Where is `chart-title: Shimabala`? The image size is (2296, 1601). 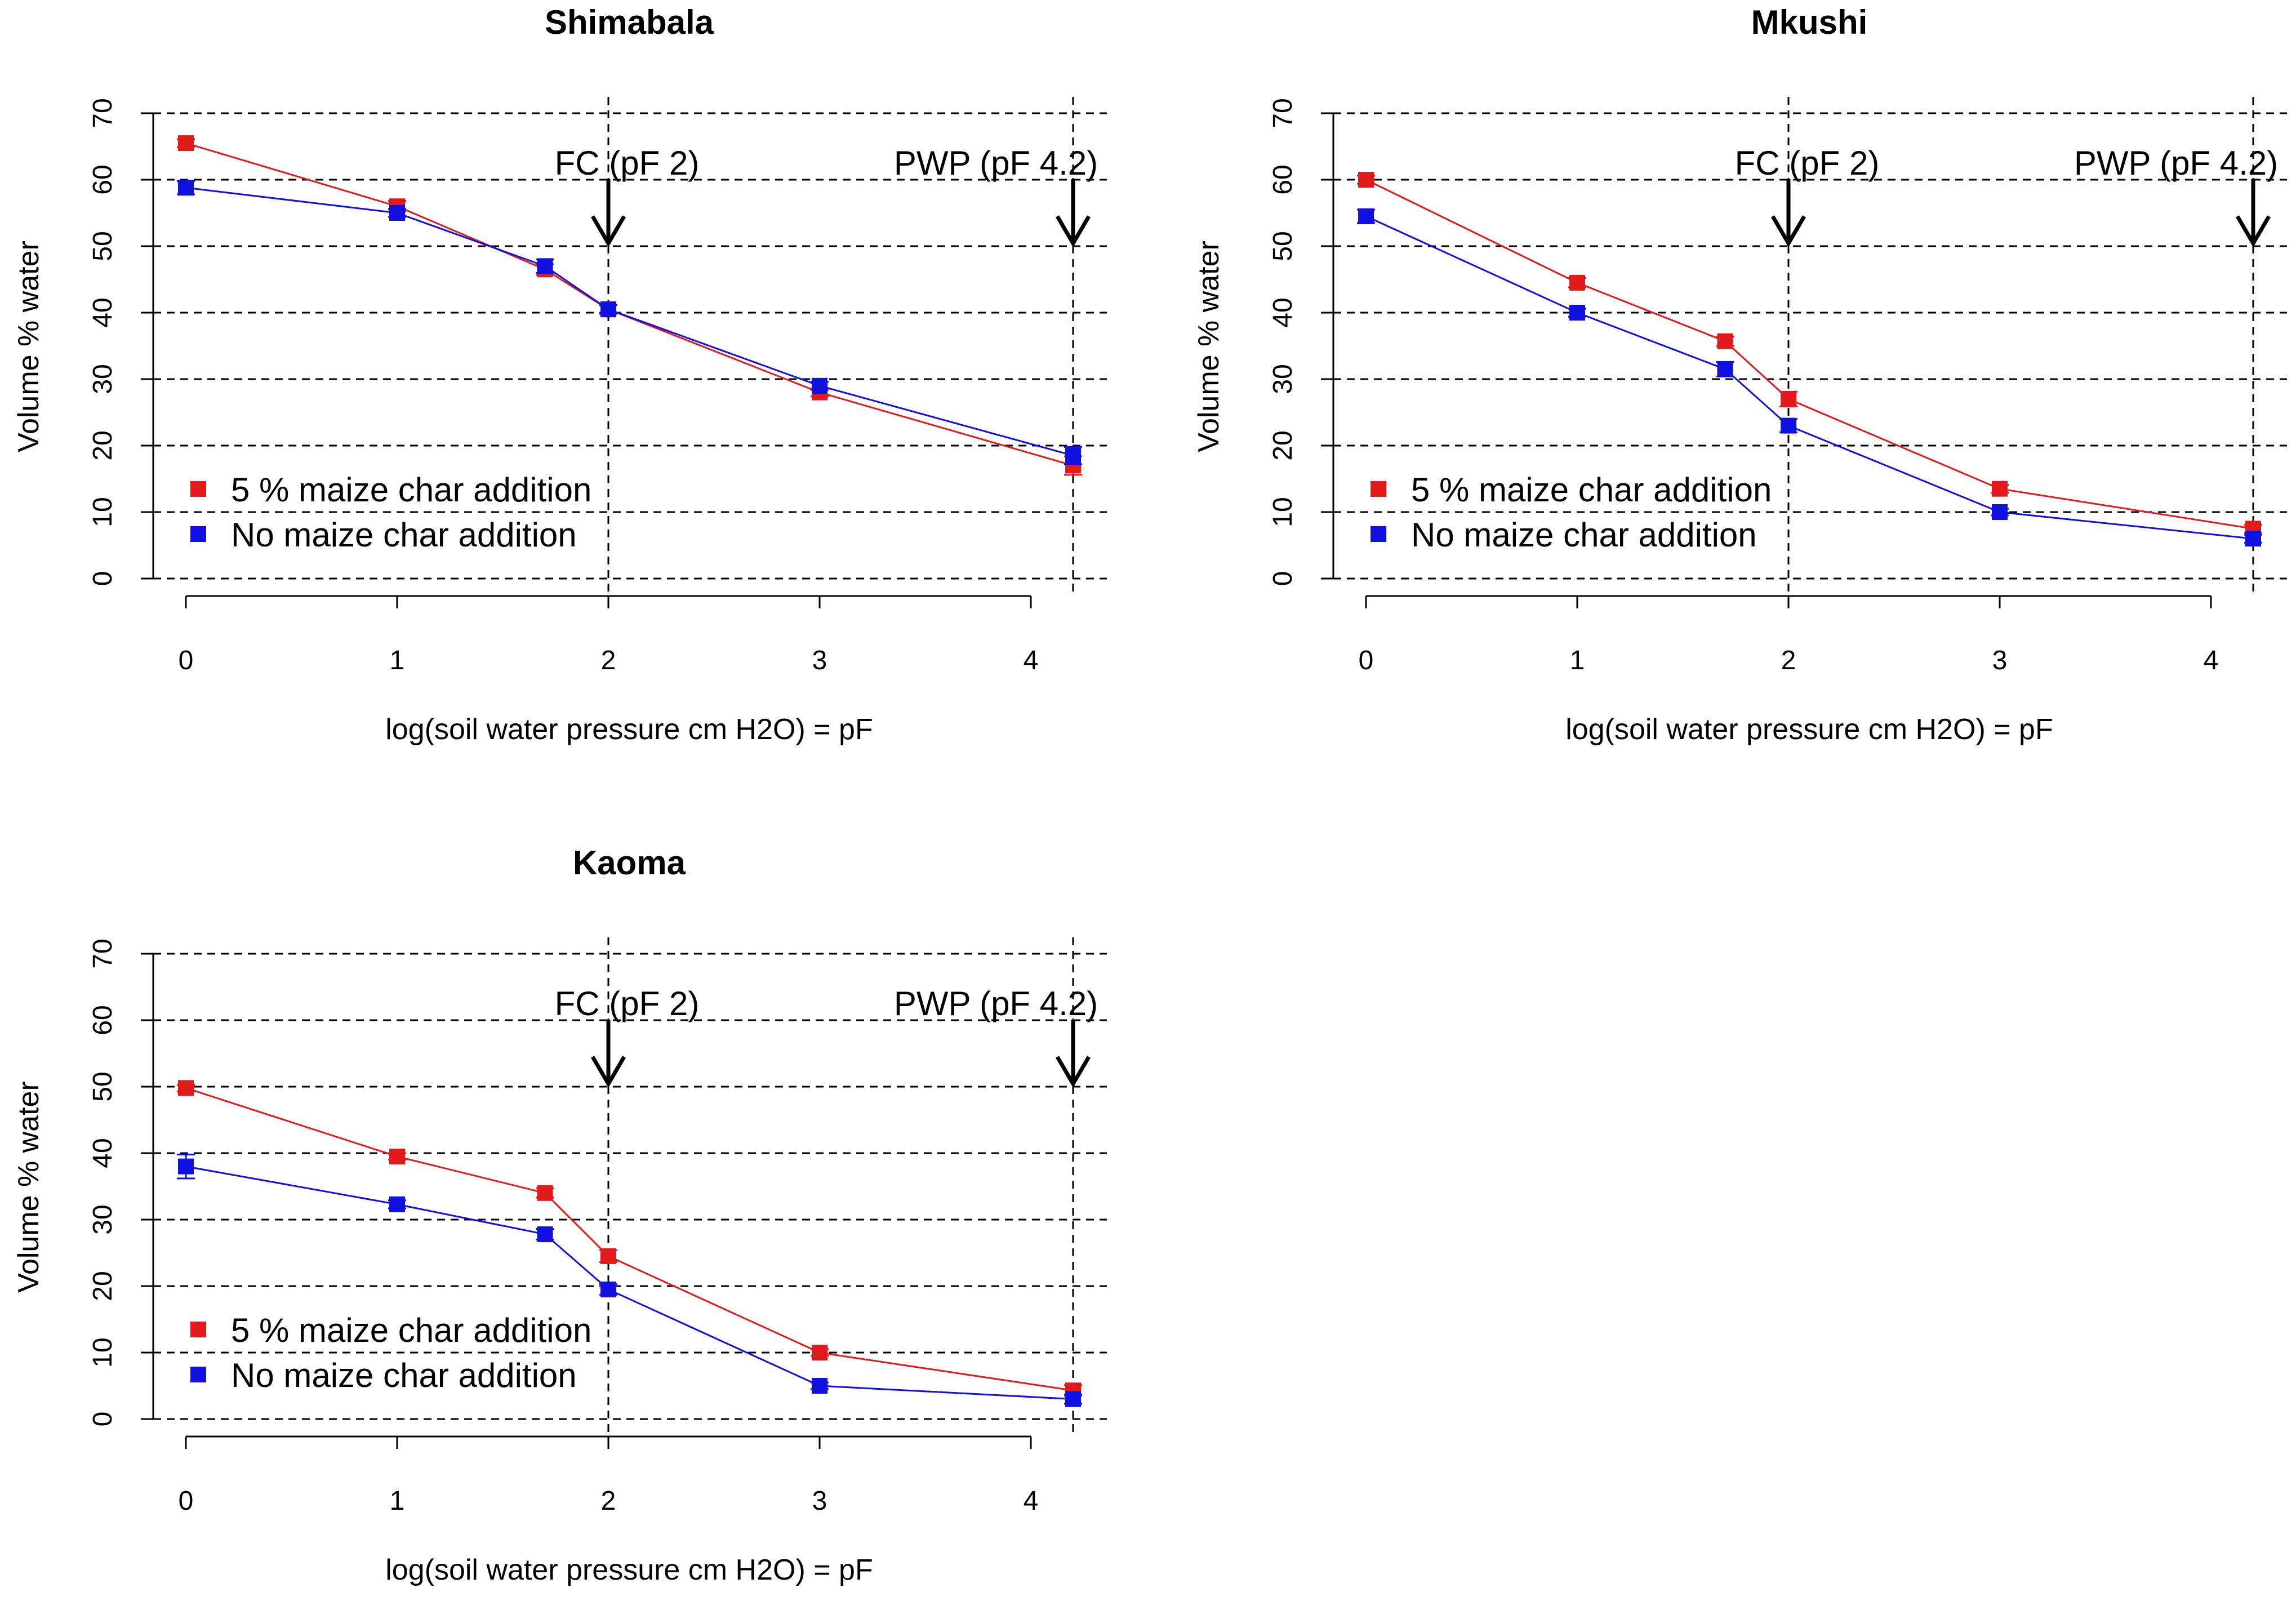
chart-title: Shimabala is located at coordinates (629, 22).